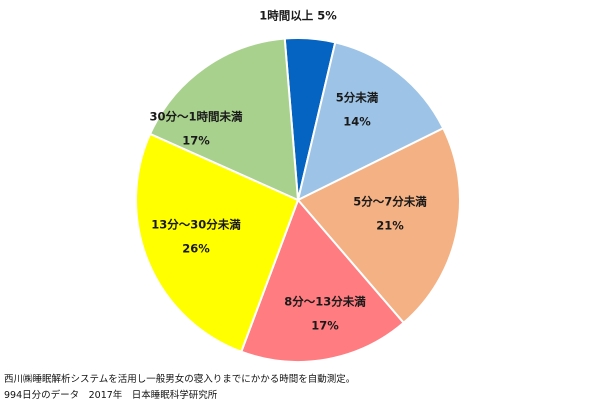  I want to click on source-note: 994日分のデータ 2017年 日本睡眠科学研究所, so click(111, 395).